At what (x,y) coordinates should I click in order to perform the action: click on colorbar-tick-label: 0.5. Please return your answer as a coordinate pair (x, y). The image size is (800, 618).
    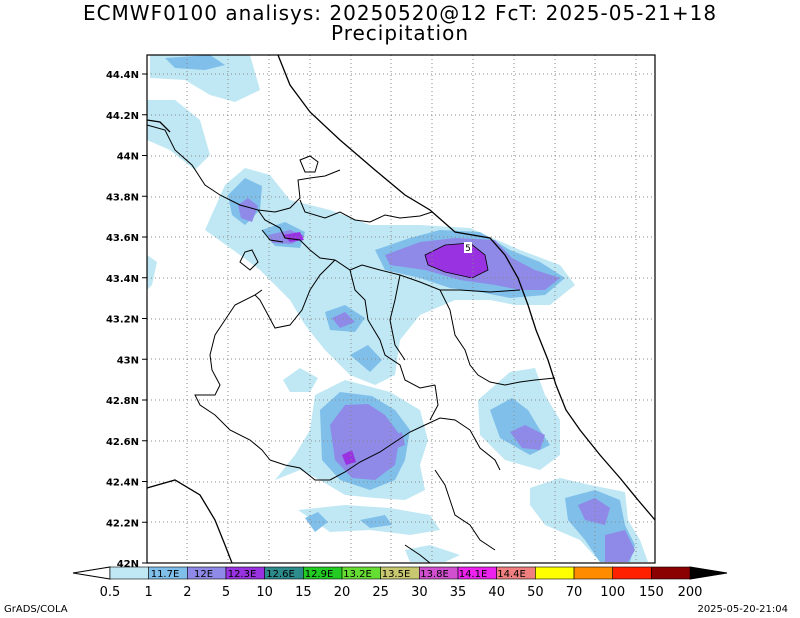
    Looking at the image, I should click on (110, 592).